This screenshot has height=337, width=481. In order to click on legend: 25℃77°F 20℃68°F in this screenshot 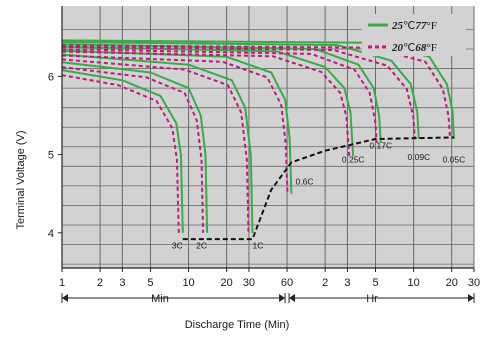, I will do `click(414, 35)`.